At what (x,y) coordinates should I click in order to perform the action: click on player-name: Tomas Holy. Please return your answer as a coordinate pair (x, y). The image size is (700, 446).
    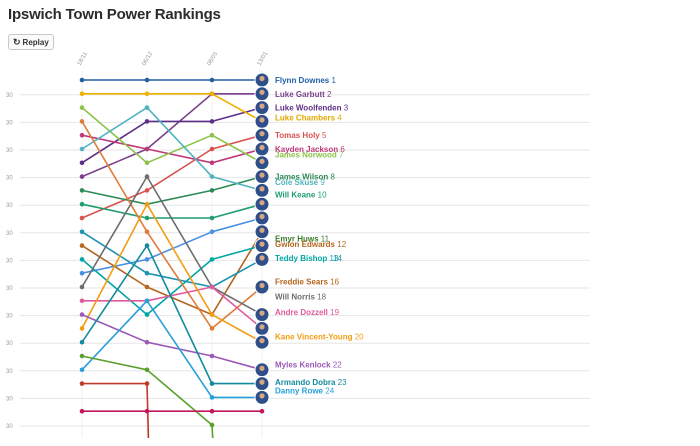
    Looking at the image, I should click on (297, 135).